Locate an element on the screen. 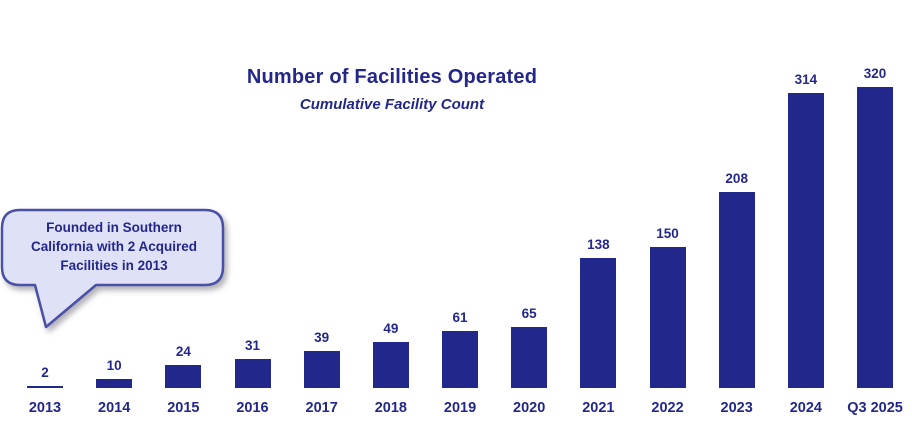 The height and width of the screenshot is (430, 912). x-axis-label: 2021 is located at coordinates (598, 408).